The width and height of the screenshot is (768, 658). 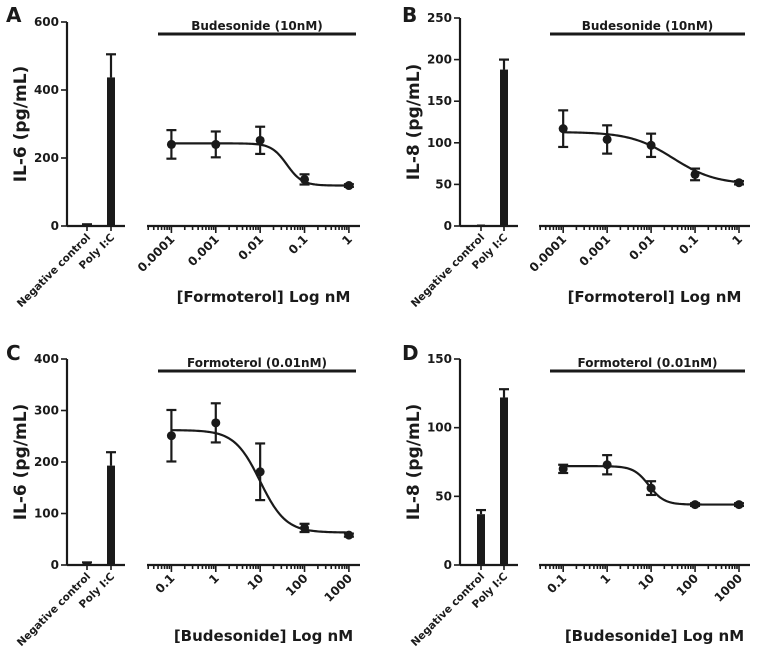 What do you see at coordinates (46, 22) in the screenshot?
I see `y-tick-label: 600` at bounding box center [46, 22].